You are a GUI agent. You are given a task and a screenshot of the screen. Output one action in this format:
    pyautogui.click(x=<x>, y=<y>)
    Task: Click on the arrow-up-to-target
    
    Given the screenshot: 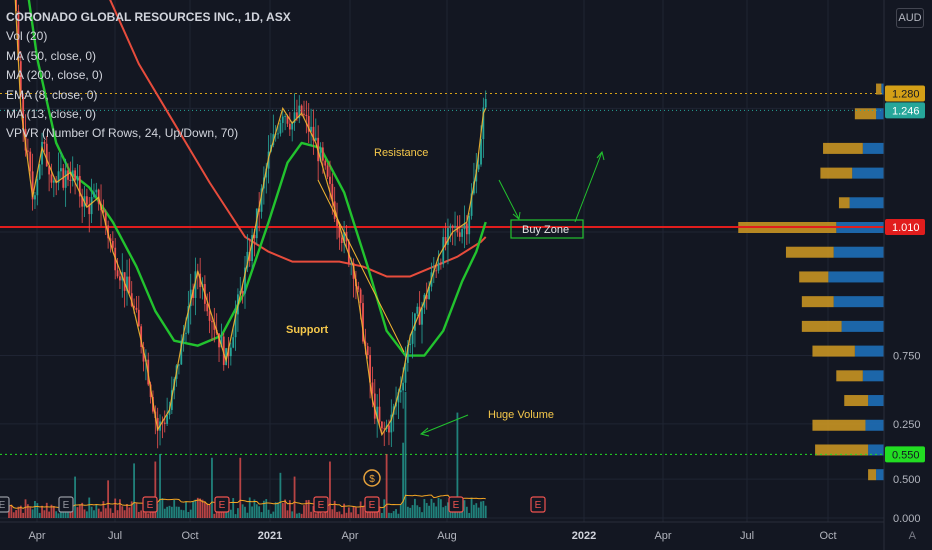 What is the action you would take?
    pyautogui.click(x=588, y=187)
    